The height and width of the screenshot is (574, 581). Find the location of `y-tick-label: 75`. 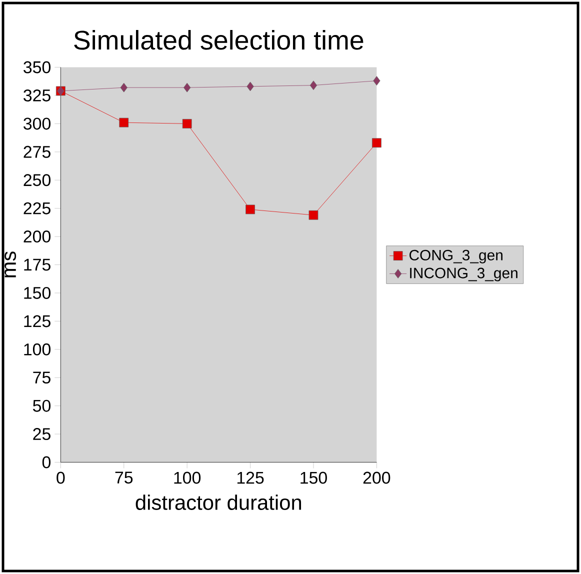

y-tick-label: 75 is located at coordinates (41, 378).